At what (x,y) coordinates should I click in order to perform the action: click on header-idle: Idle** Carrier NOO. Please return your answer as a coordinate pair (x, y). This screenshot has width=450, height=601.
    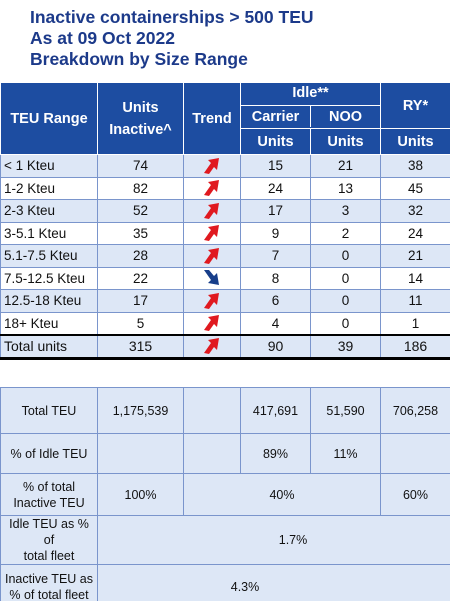
    Looking at the image, I should click on (310, 105).